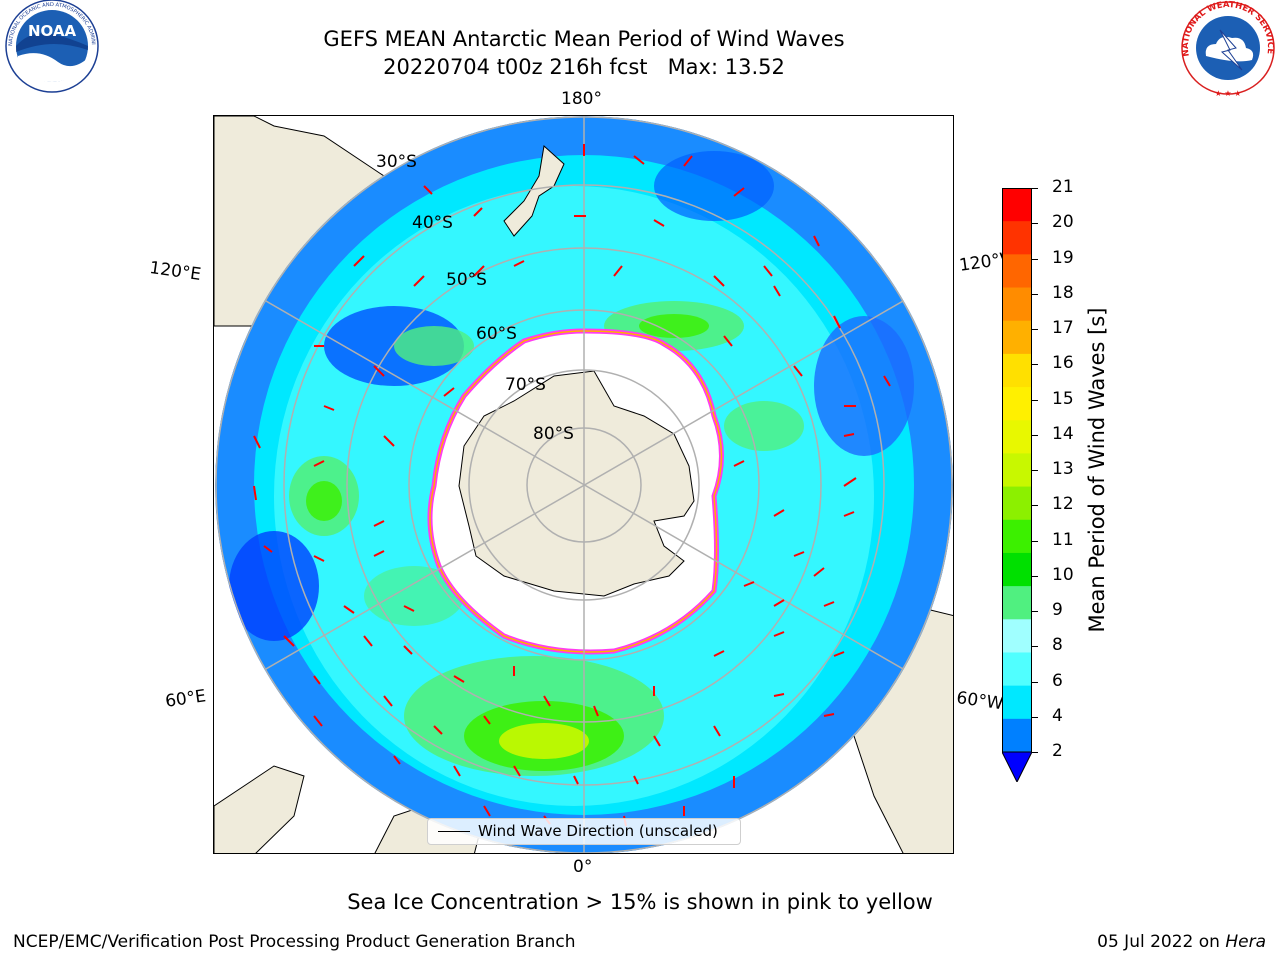  I want to click on colorbar-tick: 12, so click(1063, 504).